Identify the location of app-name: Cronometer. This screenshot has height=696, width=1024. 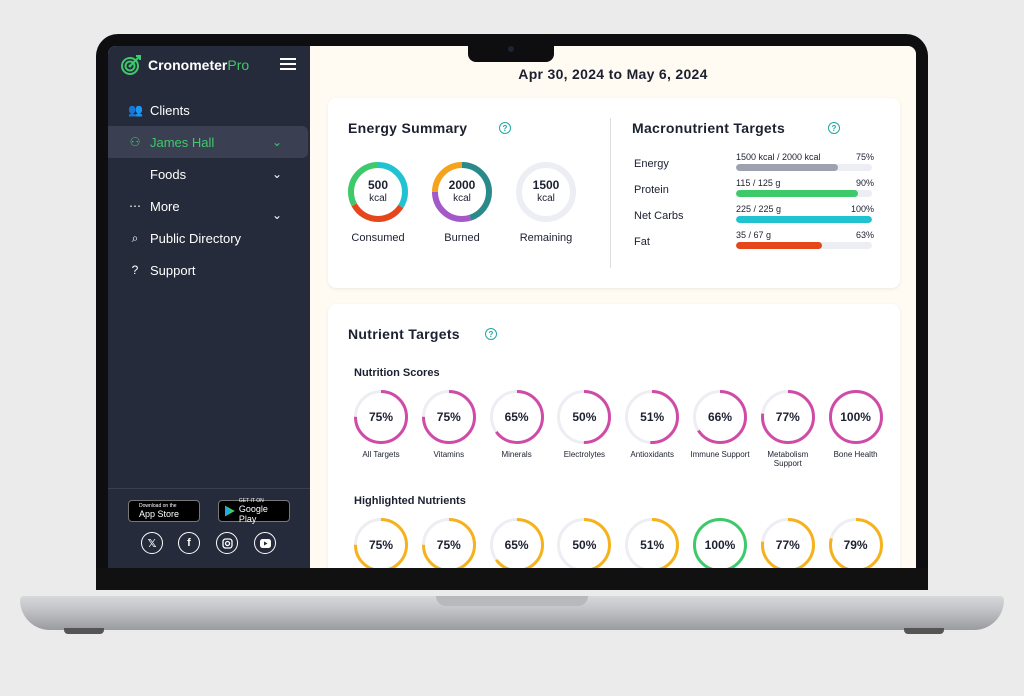
(188, 65).